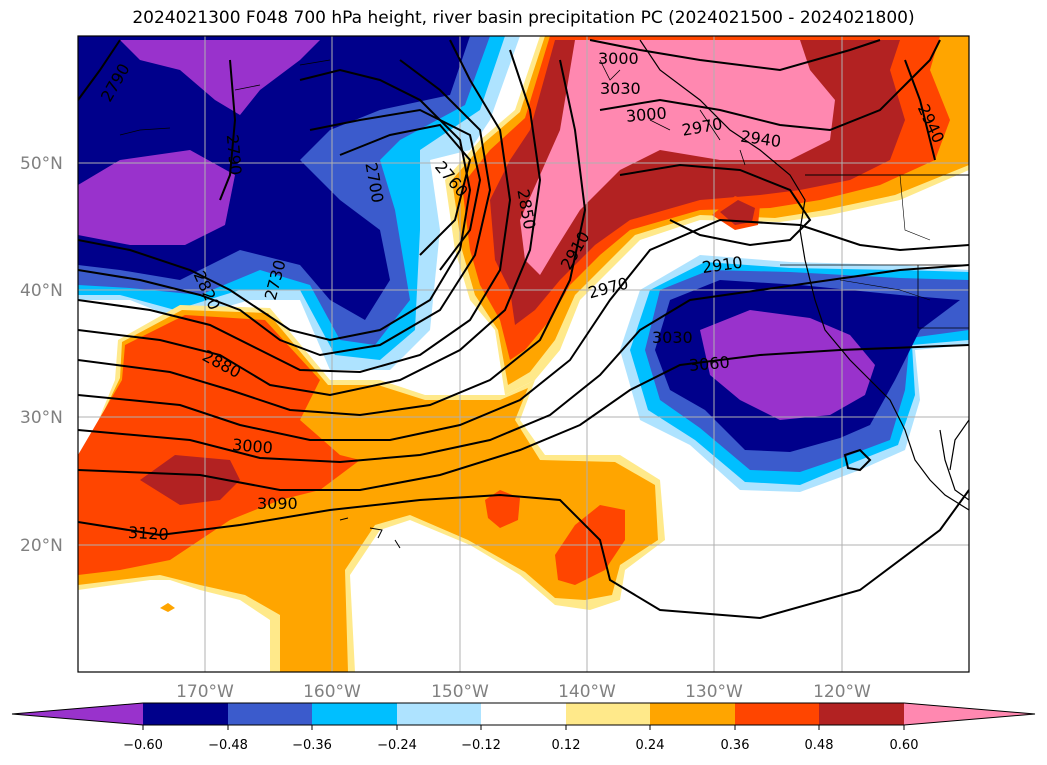 The image size is (1047, 765). Describe the element at coordinates (794, 373) in the screenshot. I see `negative-anomaly-california` at that location.